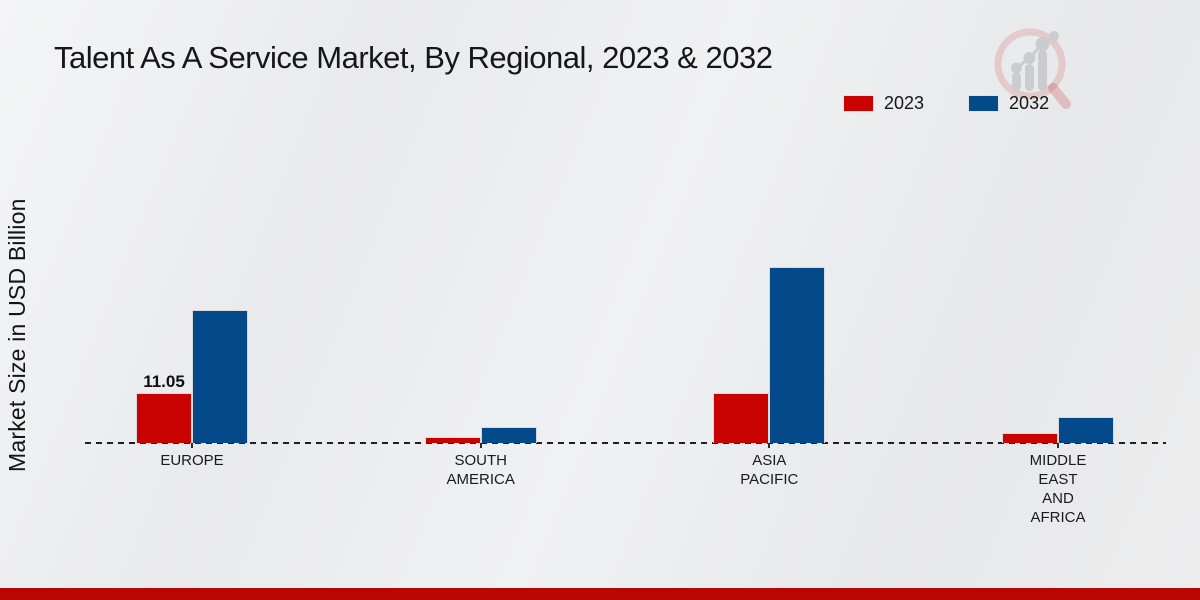  I want to click on x-tick-europe, so click(192, 445).